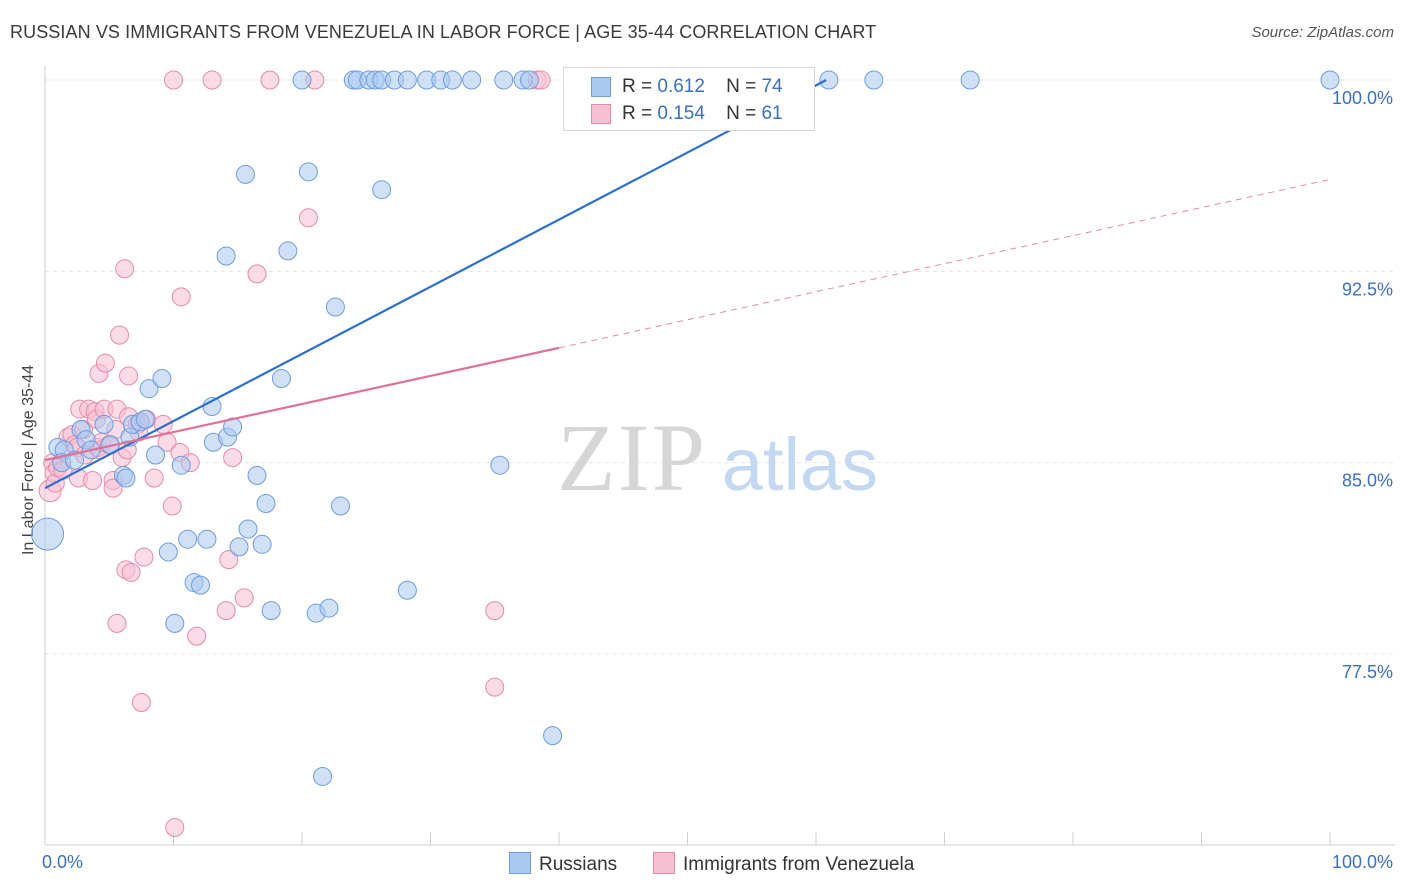  Describe the element at coordinates (63, 862) in the screenshot. I see `x-tick-label-min: 0.0%` at that location.